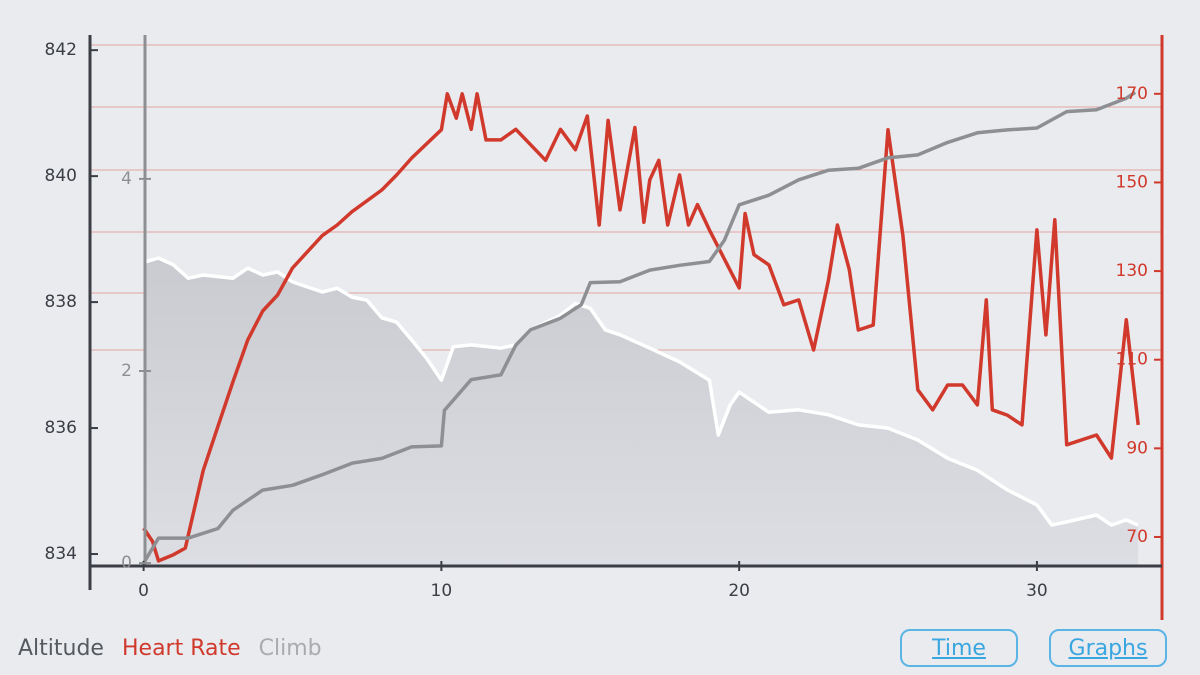  What do you see at coordinates (143, 591) in the screenshot?
I see `x-tick-label: 0` at bounding box center [143, 591].